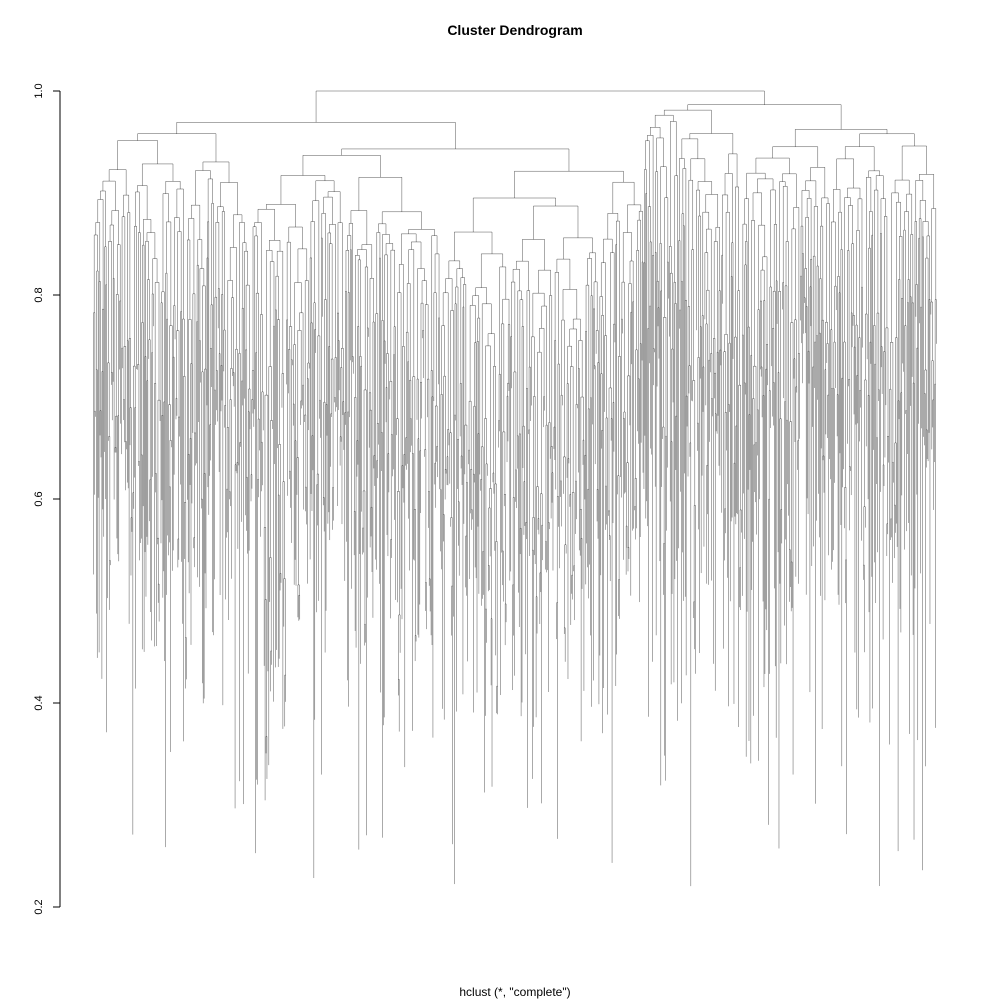 This screenshot has height=1000, width=1000. What do you see at coordinates (39, 906) in the screenshot?
I see `y-tick-label: 0.2` at bounding box center [39, 906].